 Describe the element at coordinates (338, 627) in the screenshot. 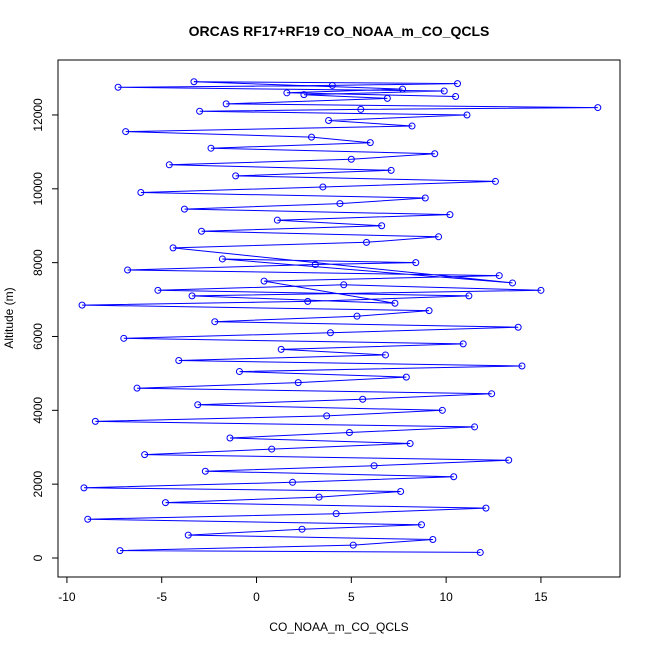

I see `x-axis-label: CO_NOAA_m_CO_QCLS` at that location.